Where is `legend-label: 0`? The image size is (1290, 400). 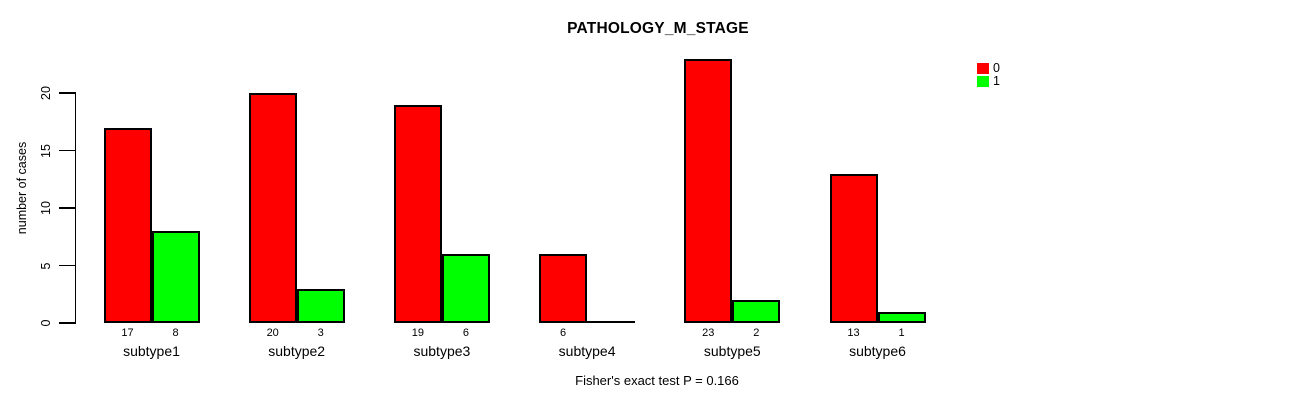
legend-label: 0 is located at coordinates (996, 68).